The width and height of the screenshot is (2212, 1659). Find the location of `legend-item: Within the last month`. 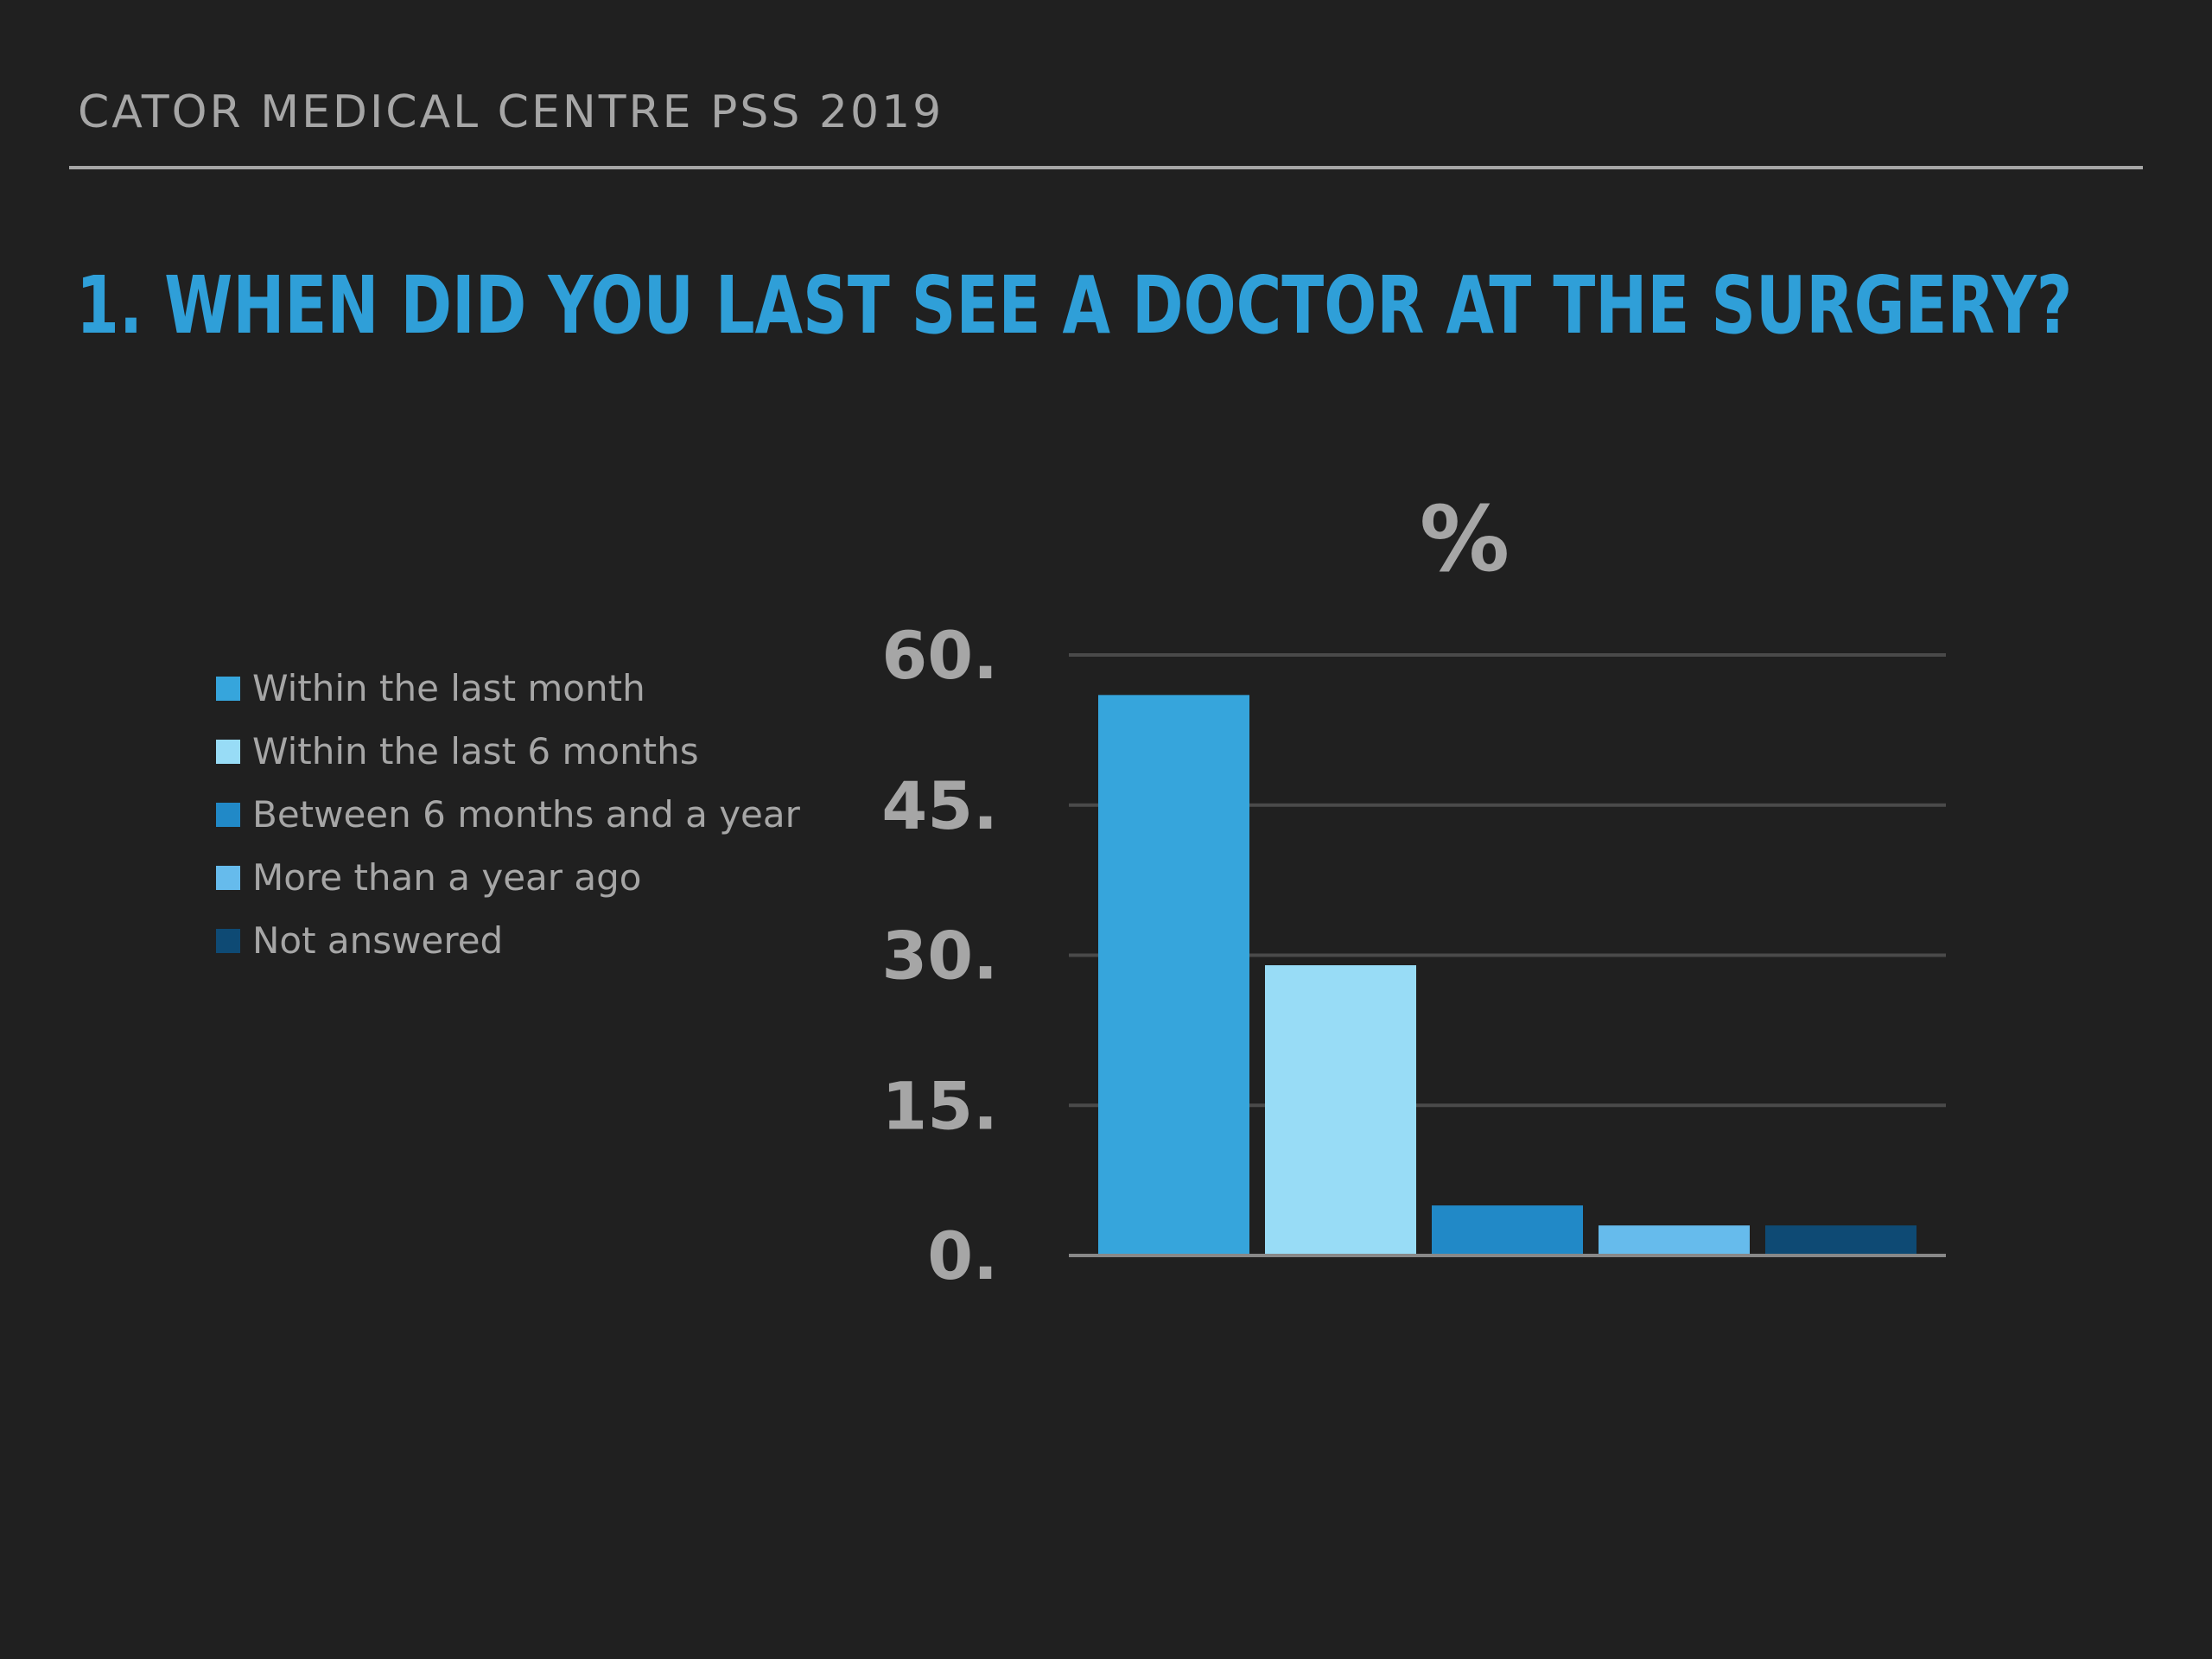

legend-item: Within the last month is located at coordinates (508, 688).